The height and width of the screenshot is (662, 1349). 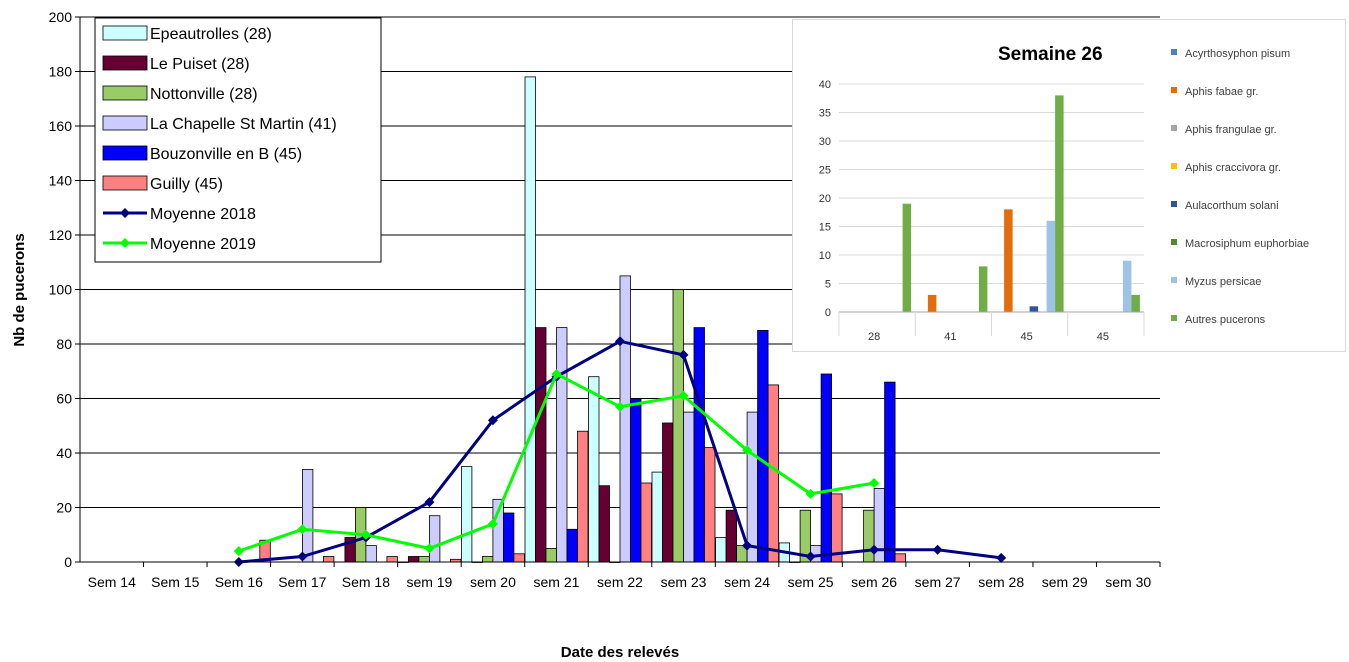 I want to click on x-tick-label: Sem 16, so click(x=239, y=582).